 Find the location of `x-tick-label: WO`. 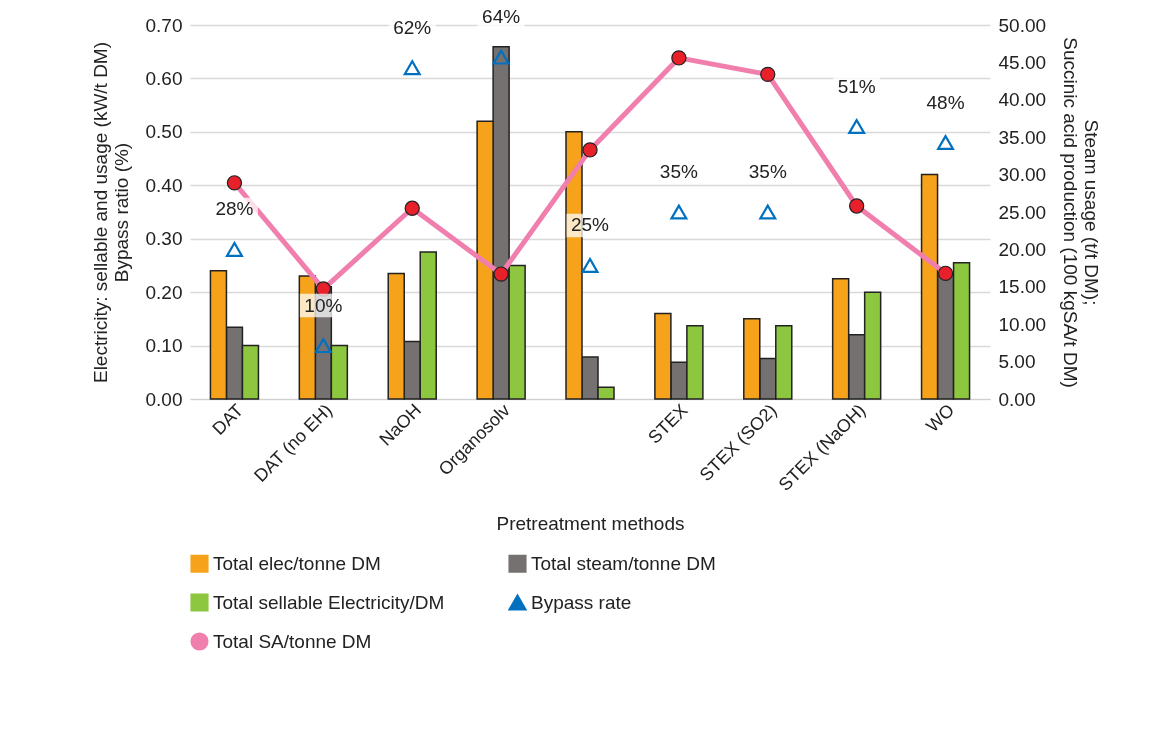

x-tick-label: WO is located at coordinates (940, 418).